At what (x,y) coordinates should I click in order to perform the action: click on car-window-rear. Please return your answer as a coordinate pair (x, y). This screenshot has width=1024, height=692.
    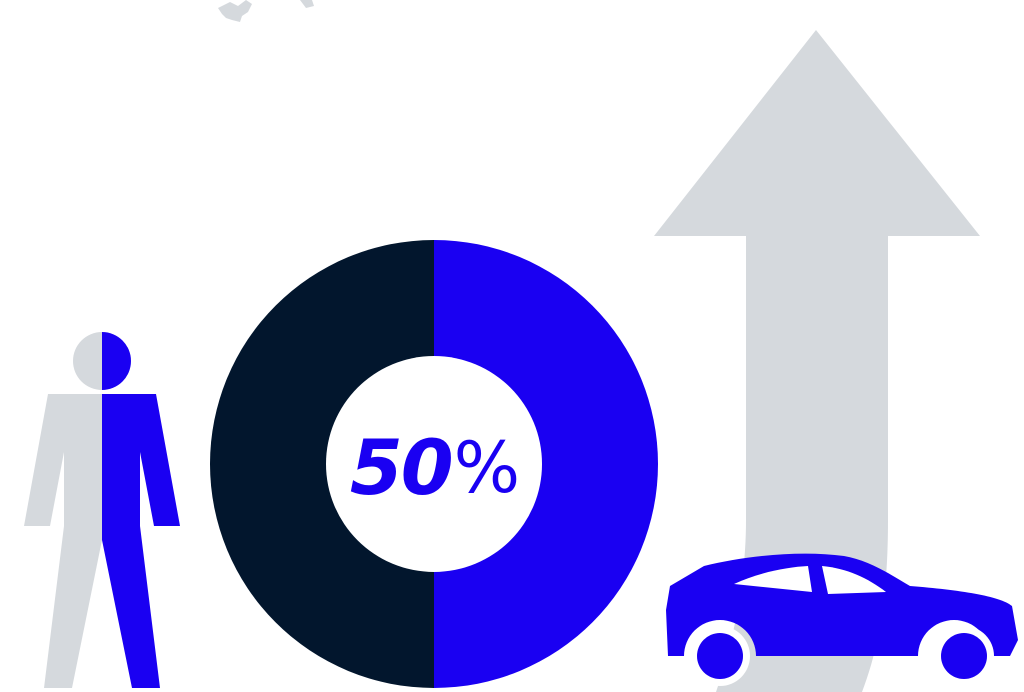
    Looking at the image, I should click on (854, 580).